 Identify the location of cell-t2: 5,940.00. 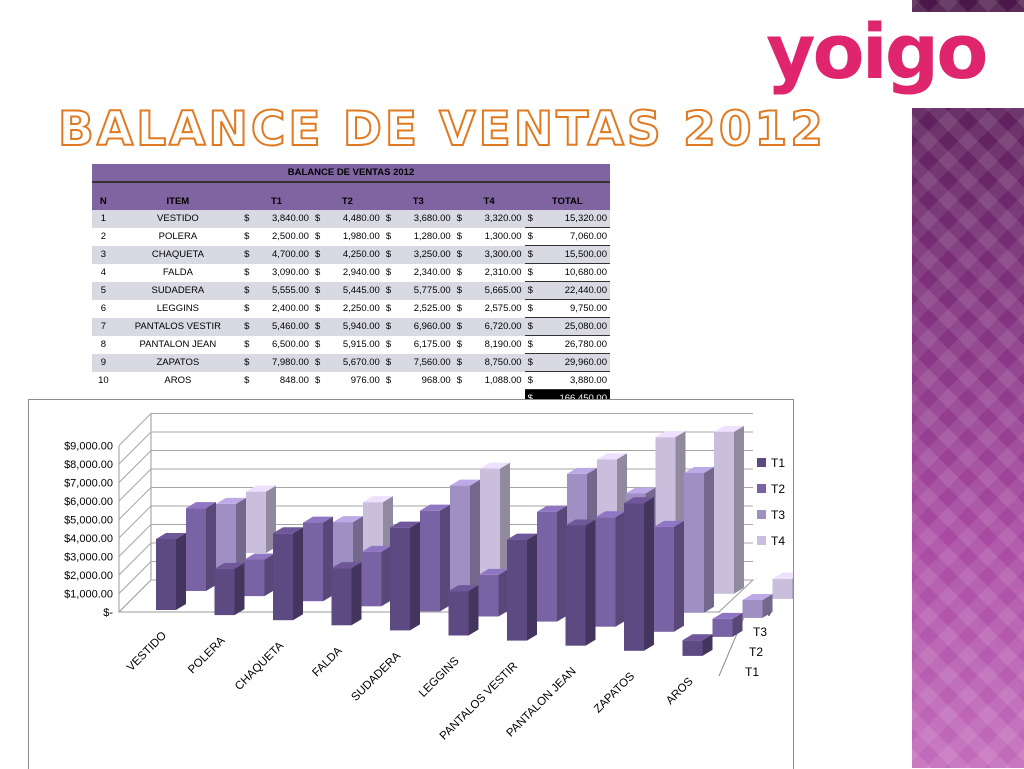
(353, 326).